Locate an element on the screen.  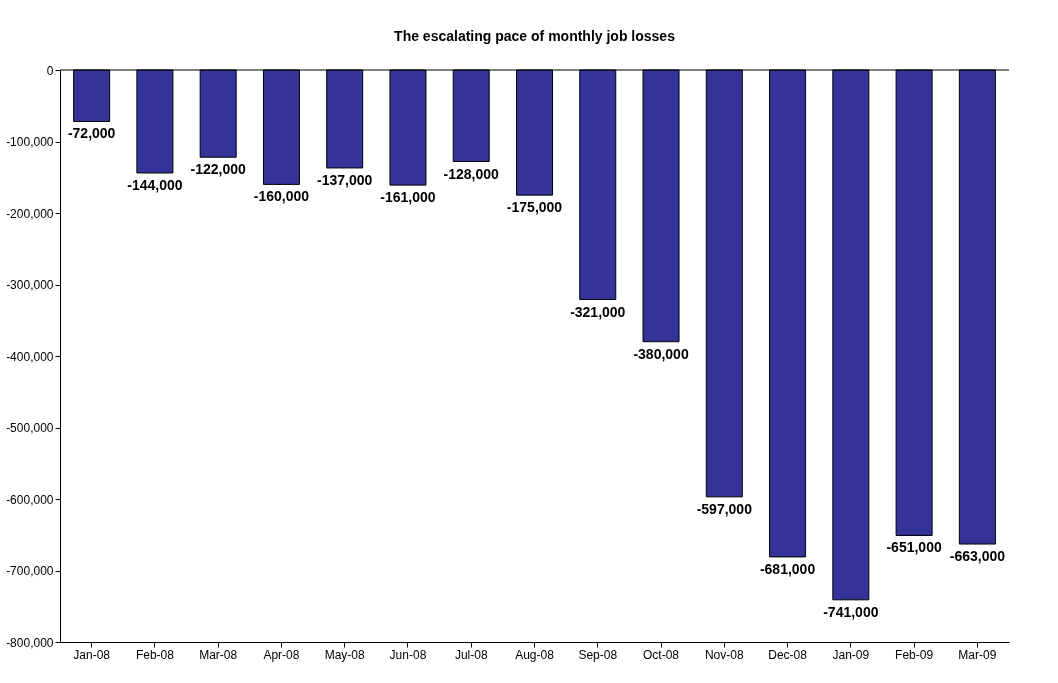
x-tick-label: Sep-08 is located at coordinates (598, 654).